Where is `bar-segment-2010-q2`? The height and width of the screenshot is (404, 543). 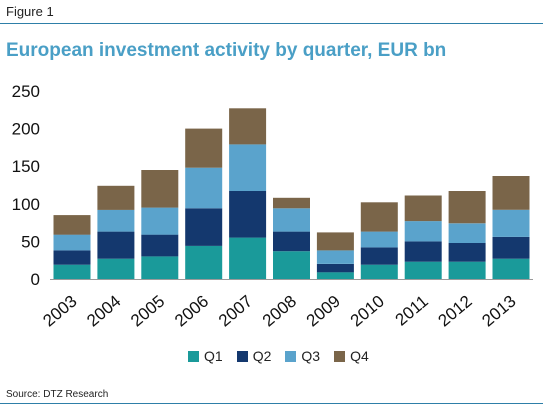
bar-segment-2010-q2 is located at coordinates (379, 256).